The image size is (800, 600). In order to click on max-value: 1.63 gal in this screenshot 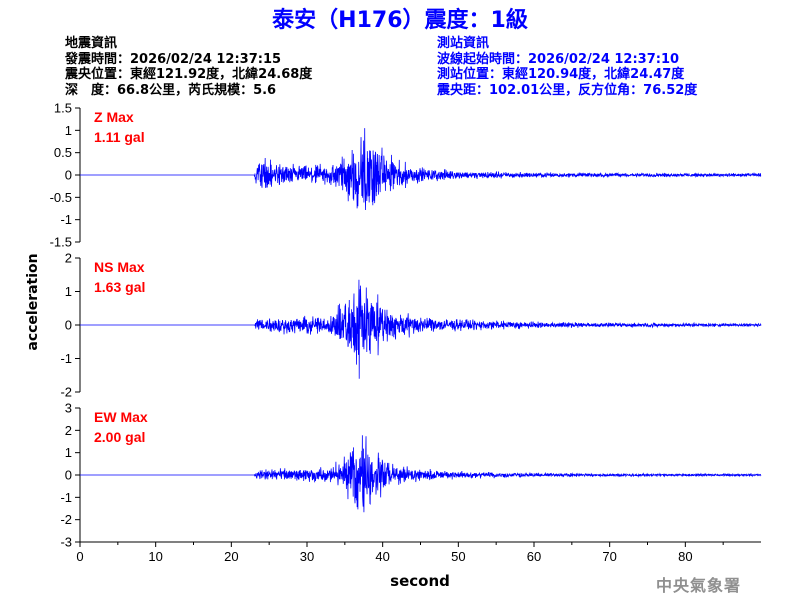, I will do `click(119, 287)`.